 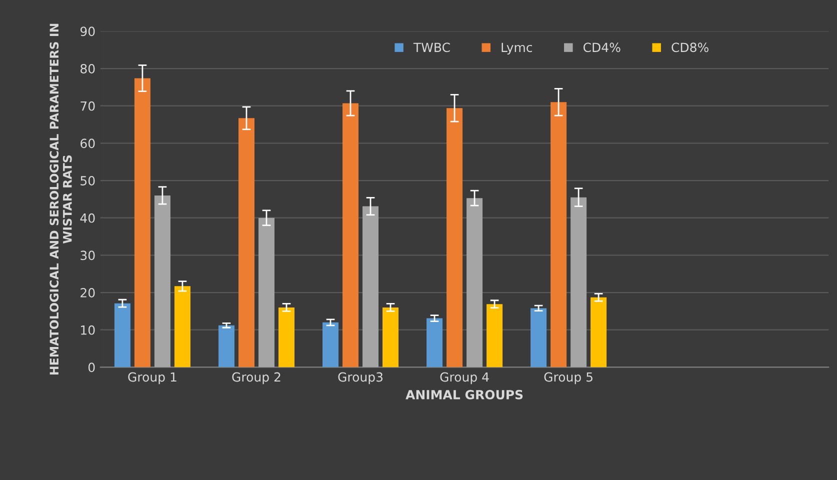 I want to click on y-tick-label: 80, so click(x=87, y=69).